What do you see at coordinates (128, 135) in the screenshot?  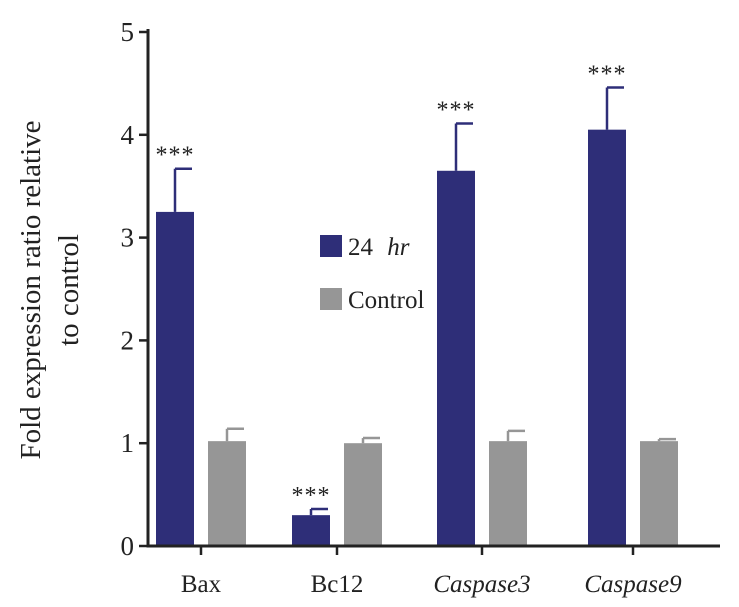 I see `y-tick-label-4: 4` at bounding box center [128, 135].